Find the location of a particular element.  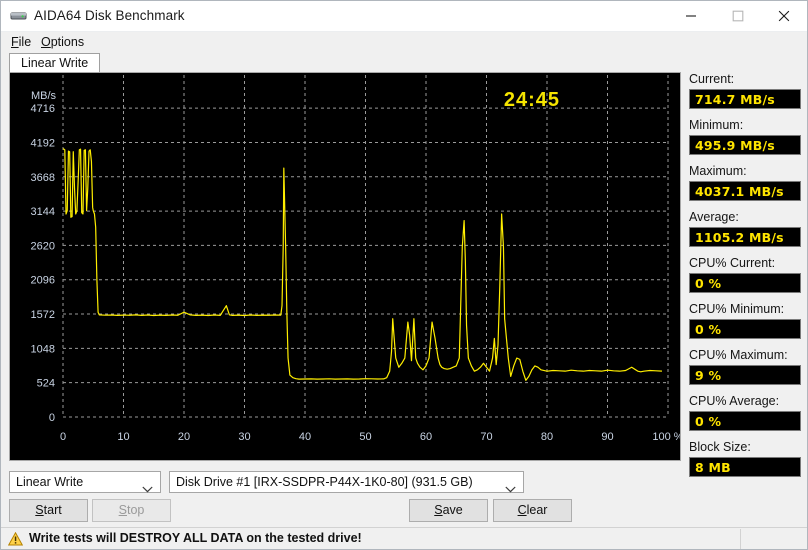

start-button: Start is located at coordinates (48, 510).